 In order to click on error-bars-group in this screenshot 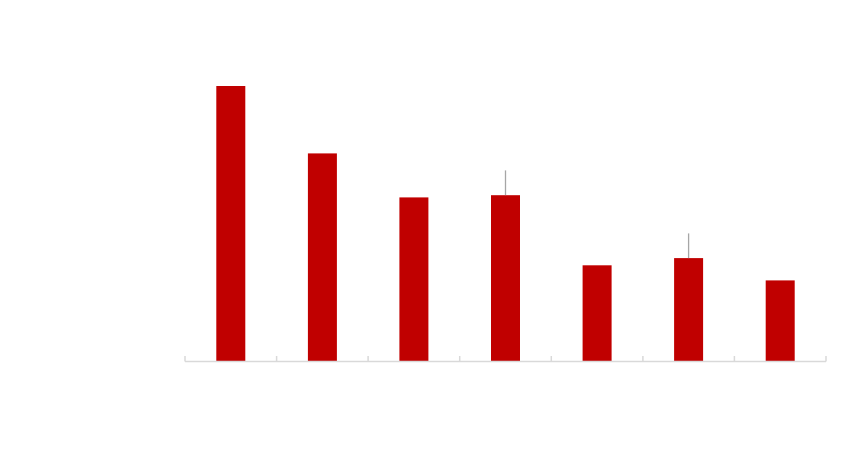, I will do `click(597, 214)`.